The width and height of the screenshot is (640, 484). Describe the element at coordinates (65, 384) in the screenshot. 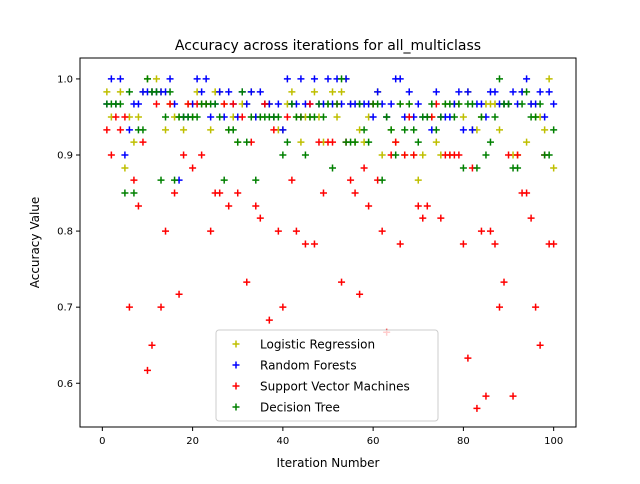

I see `y-tick-label: 0.6` at that location.